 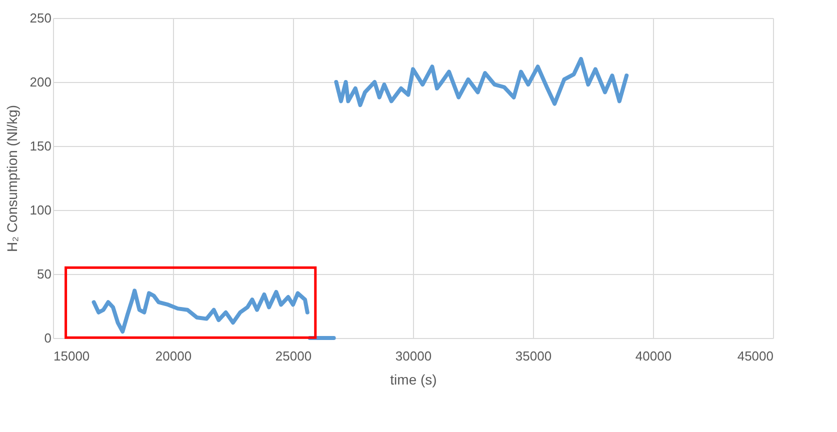 I want to click on x-tick-label: 20000, so click(x=173, y=356).